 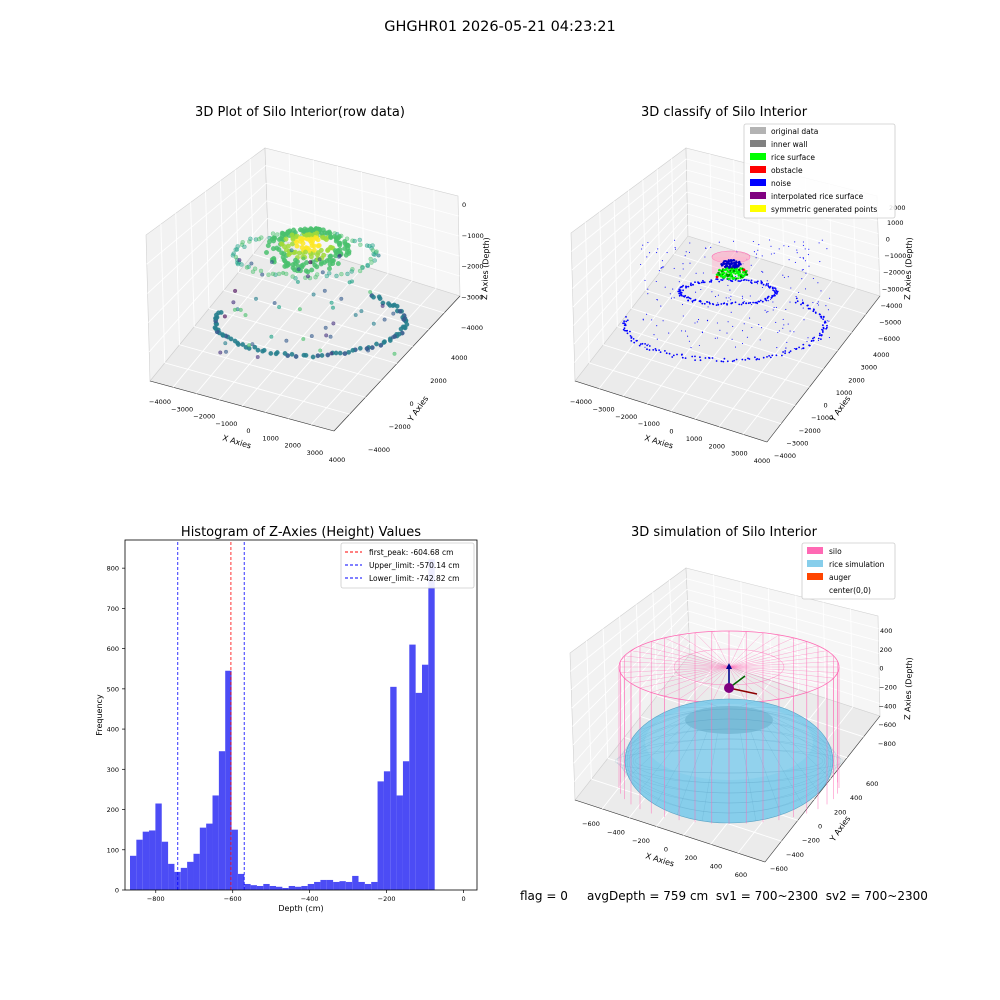 I want to click on raw-data-grid, so click(x=303, y=289).